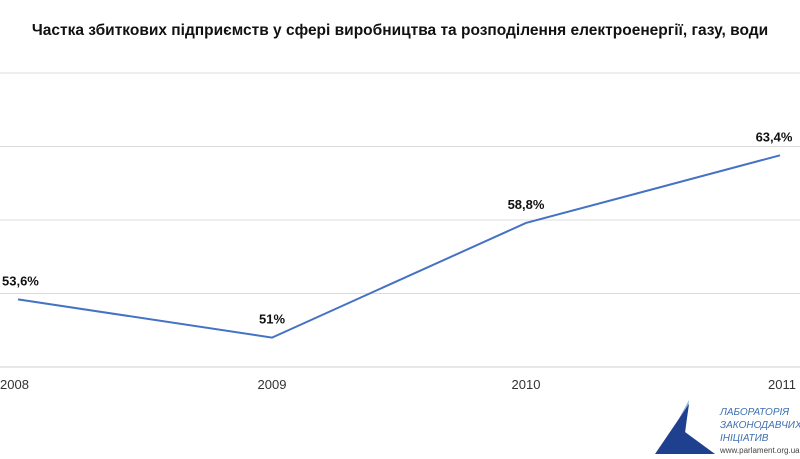  I want to click on lab-logo-icon, so click(685, 427).